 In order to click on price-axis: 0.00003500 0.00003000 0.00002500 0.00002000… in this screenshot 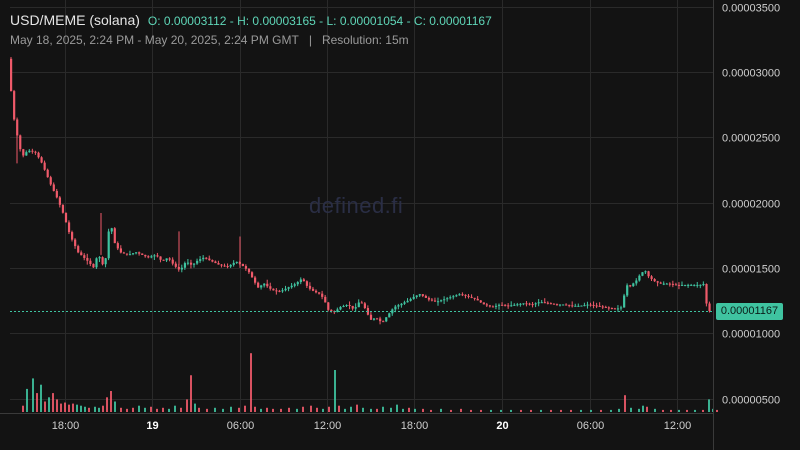, I will do `click(751, 205)`.